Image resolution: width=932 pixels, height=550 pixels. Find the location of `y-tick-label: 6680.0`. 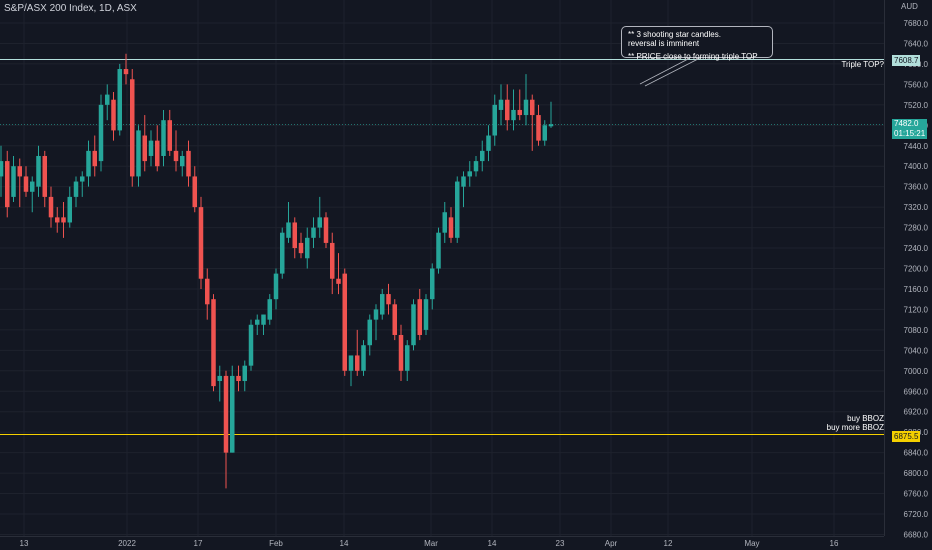

y-tick-label: 6680.0 is located at coordinates (916, 534).